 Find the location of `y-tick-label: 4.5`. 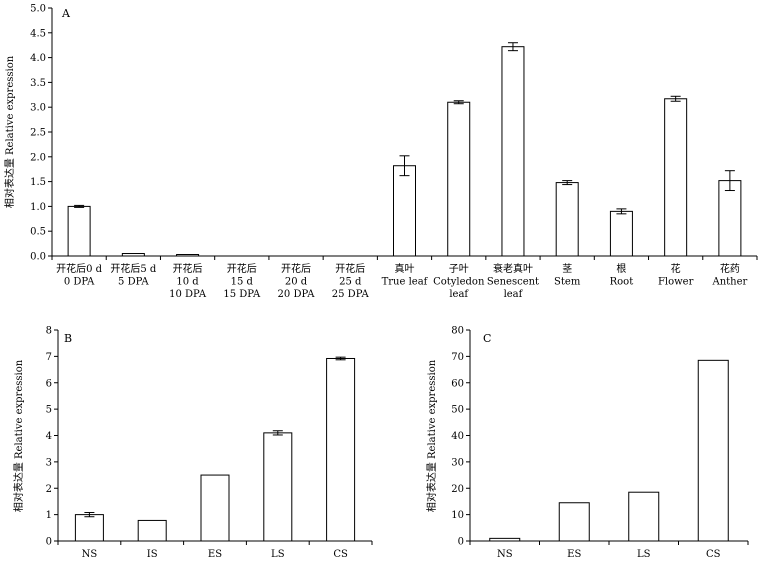

y-tick-label: 4.5 is located at coordinates (38, 33).